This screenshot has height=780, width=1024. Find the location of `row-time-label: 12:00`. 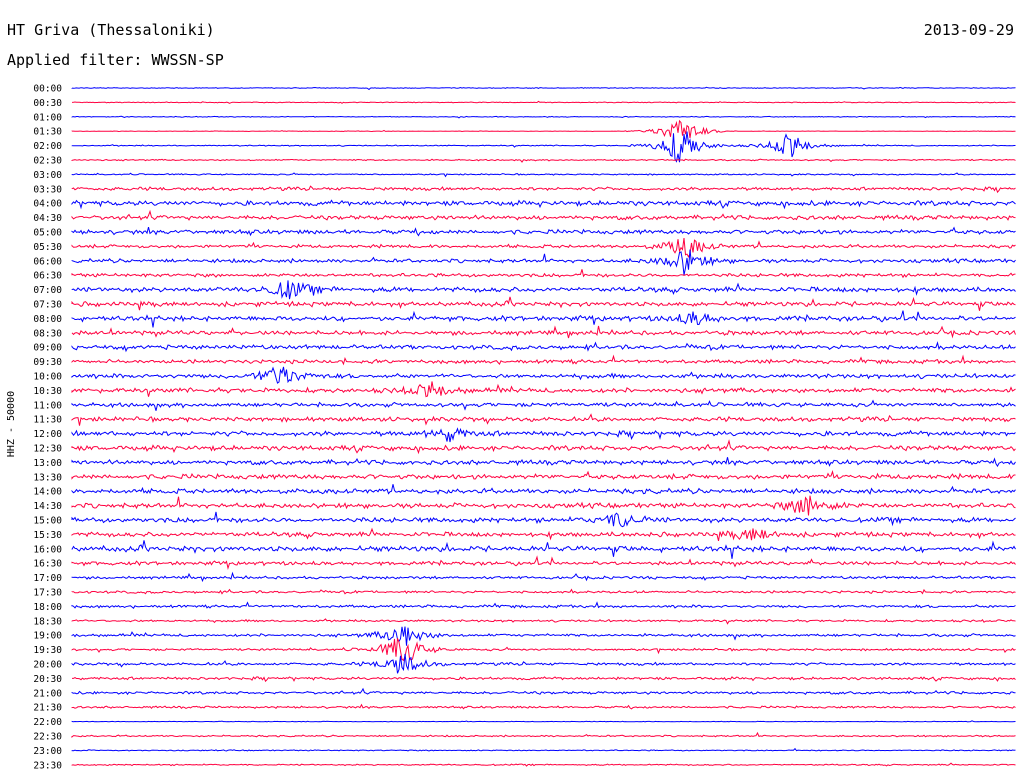

row-time-label: 12:00 is located at coordinates (47, 434).